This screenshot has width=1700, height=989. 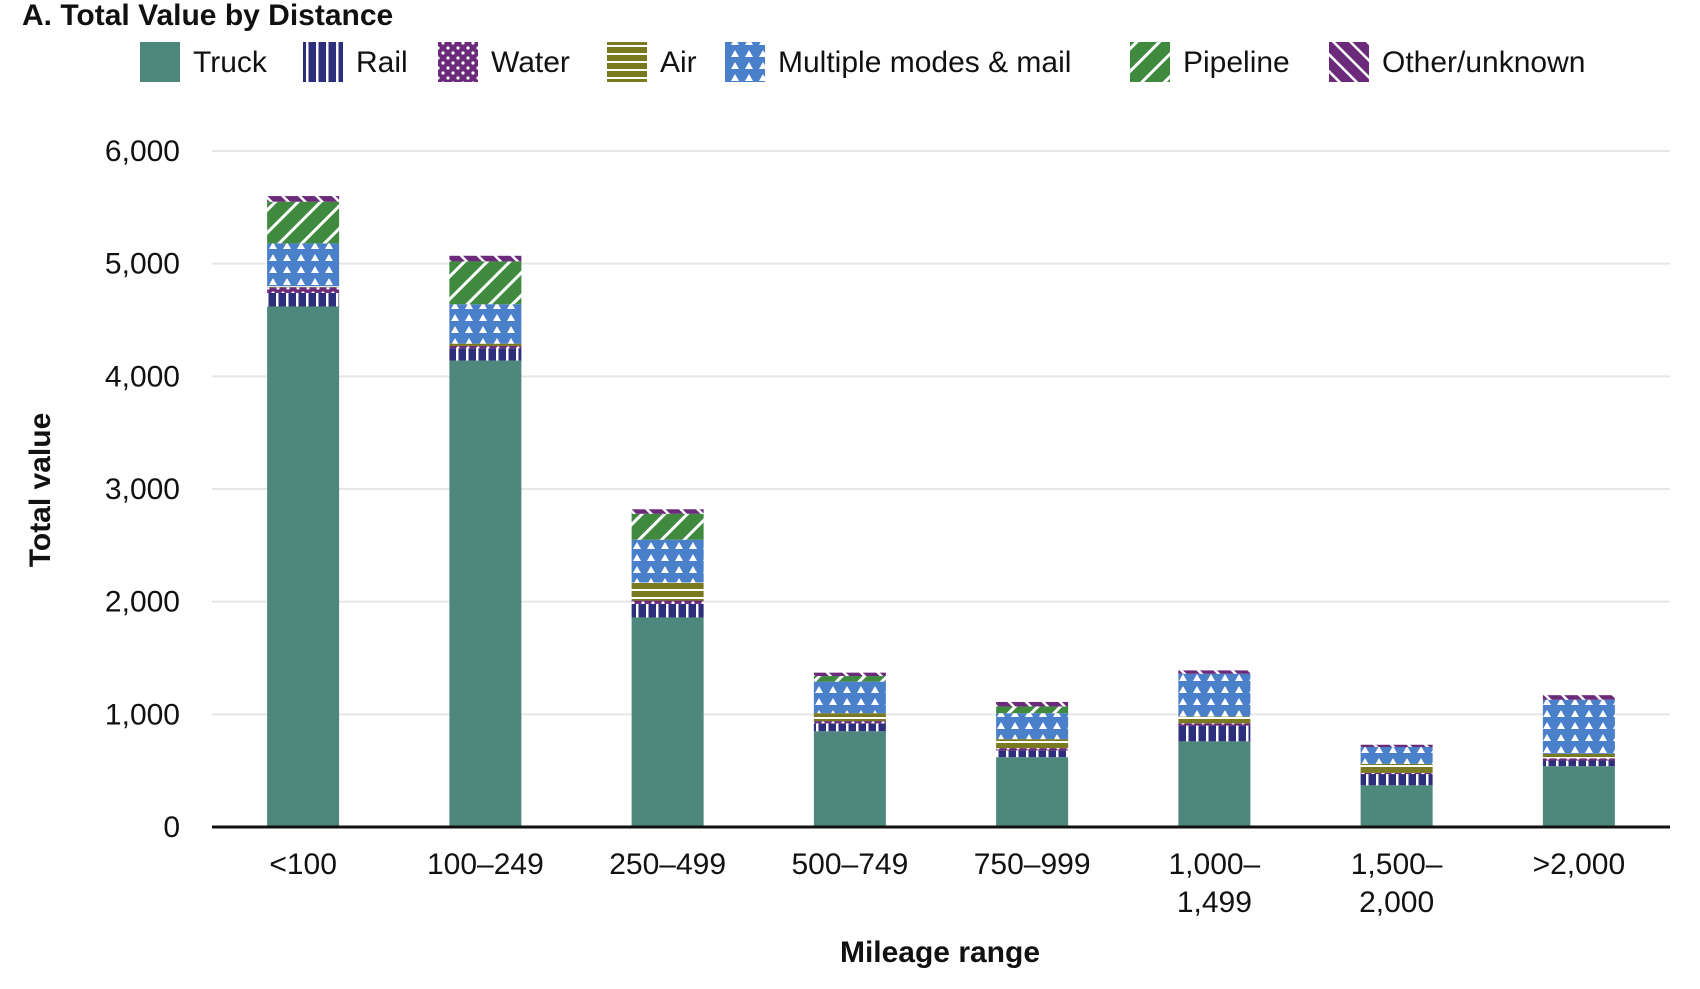 I want to click on legend-item-other-unknown: Other/unknown, so click(x=1457, y=62).